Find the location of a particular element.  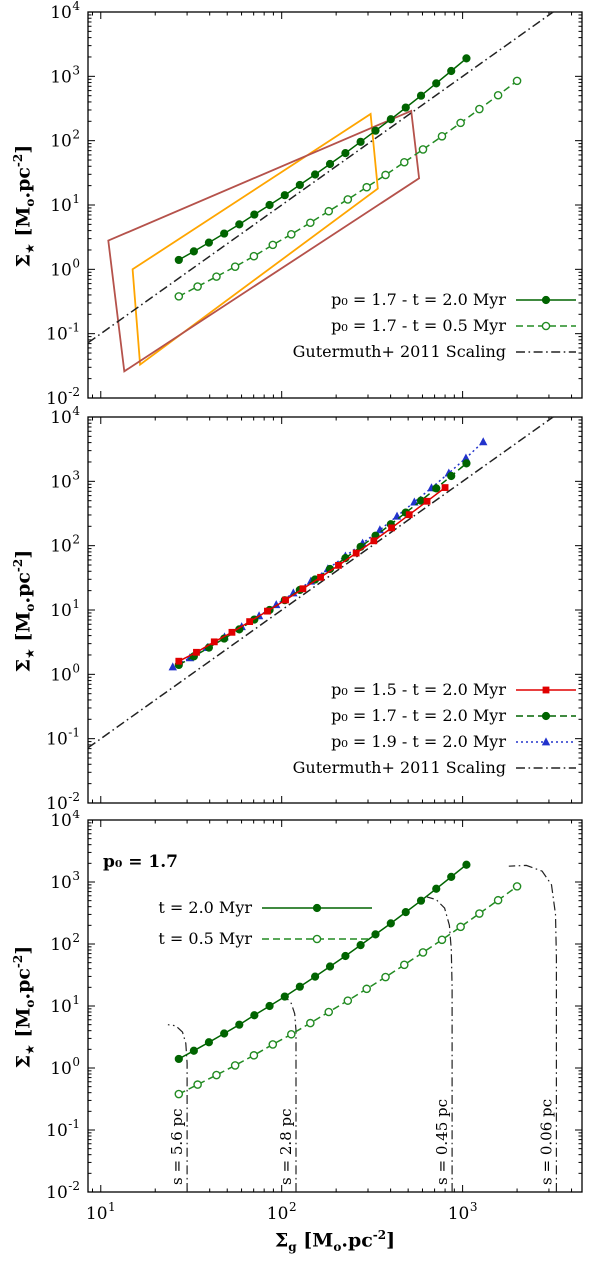

legend: t = 2.0 Myr t = 0.5 Myr is located at coordinates (265, 923).